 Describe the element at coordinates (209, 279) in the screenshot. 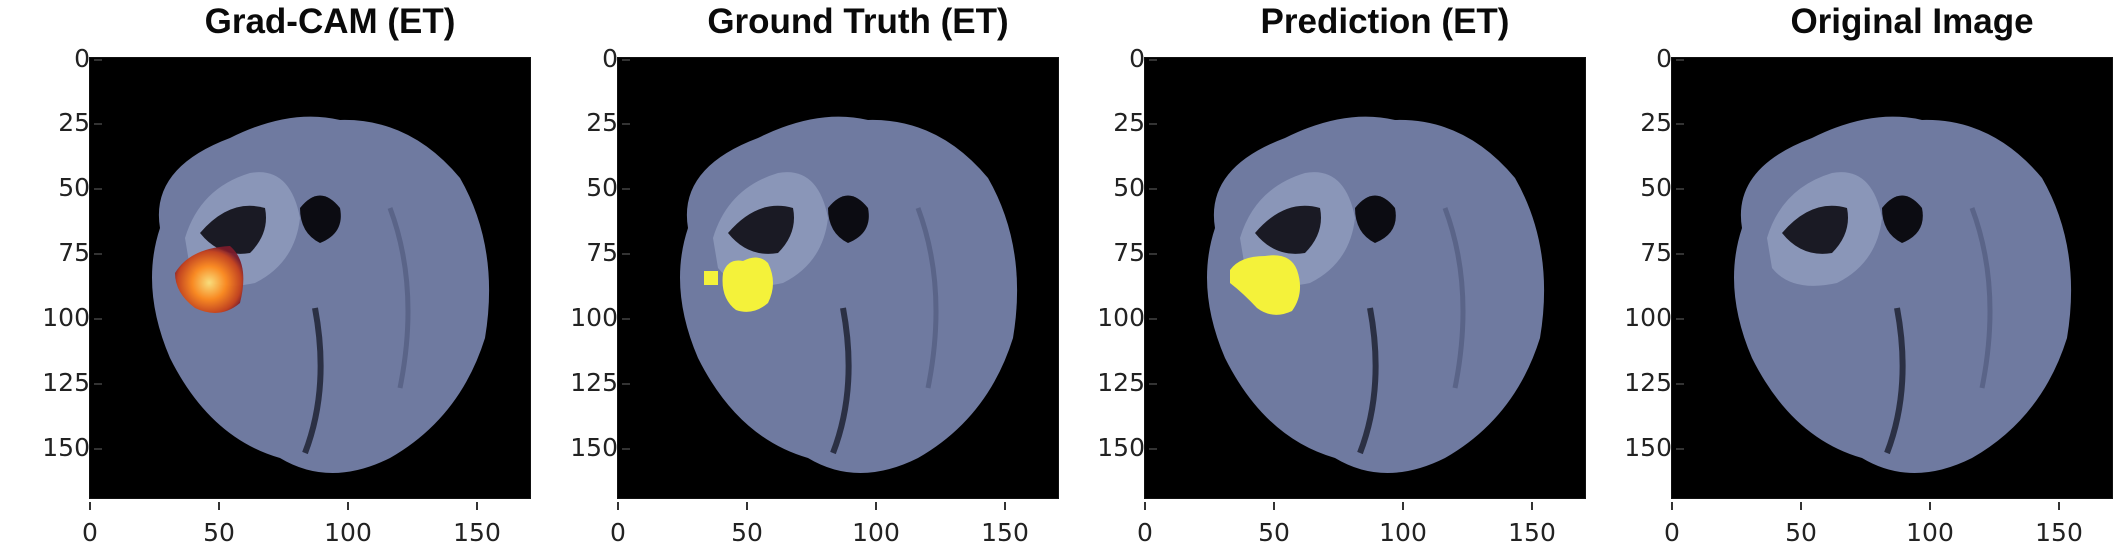

I see `gradcam-heatmap` at that location.